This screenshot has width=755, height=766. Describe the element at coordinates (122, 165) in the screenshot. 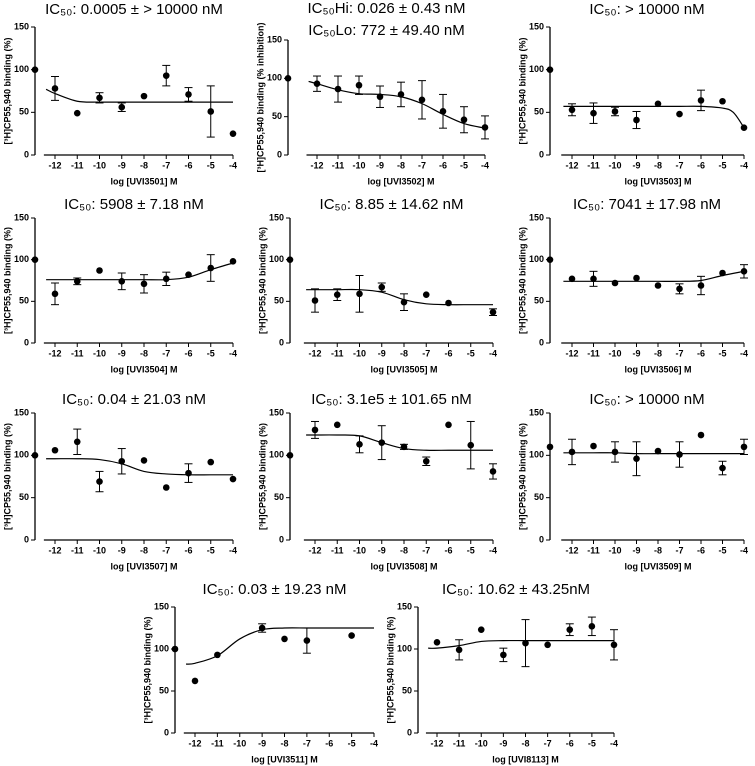

I see `x-tick-label: -9` at that location.